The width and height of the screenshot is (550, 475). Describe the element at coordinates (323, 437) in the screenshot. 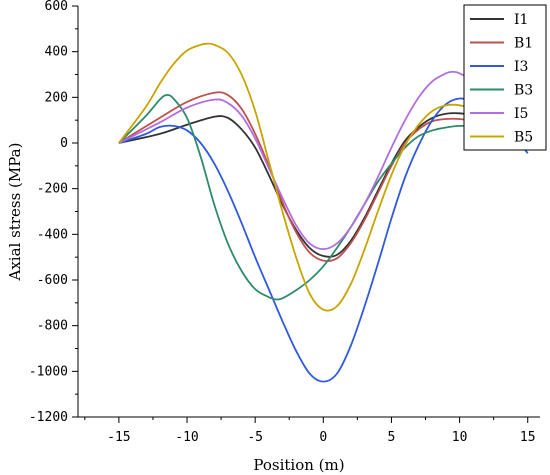

I see `x-tick-label: 0` at that location.